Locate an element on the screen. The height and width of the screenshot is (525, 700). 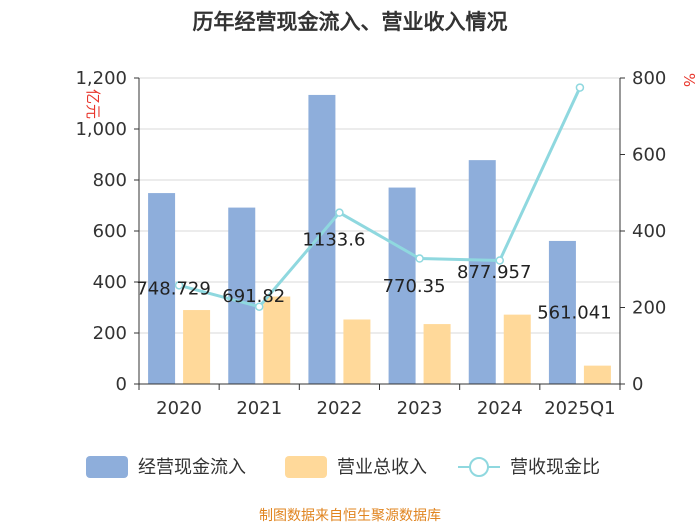
x-tick-label: 2023 is located at coordinates (420, 408).